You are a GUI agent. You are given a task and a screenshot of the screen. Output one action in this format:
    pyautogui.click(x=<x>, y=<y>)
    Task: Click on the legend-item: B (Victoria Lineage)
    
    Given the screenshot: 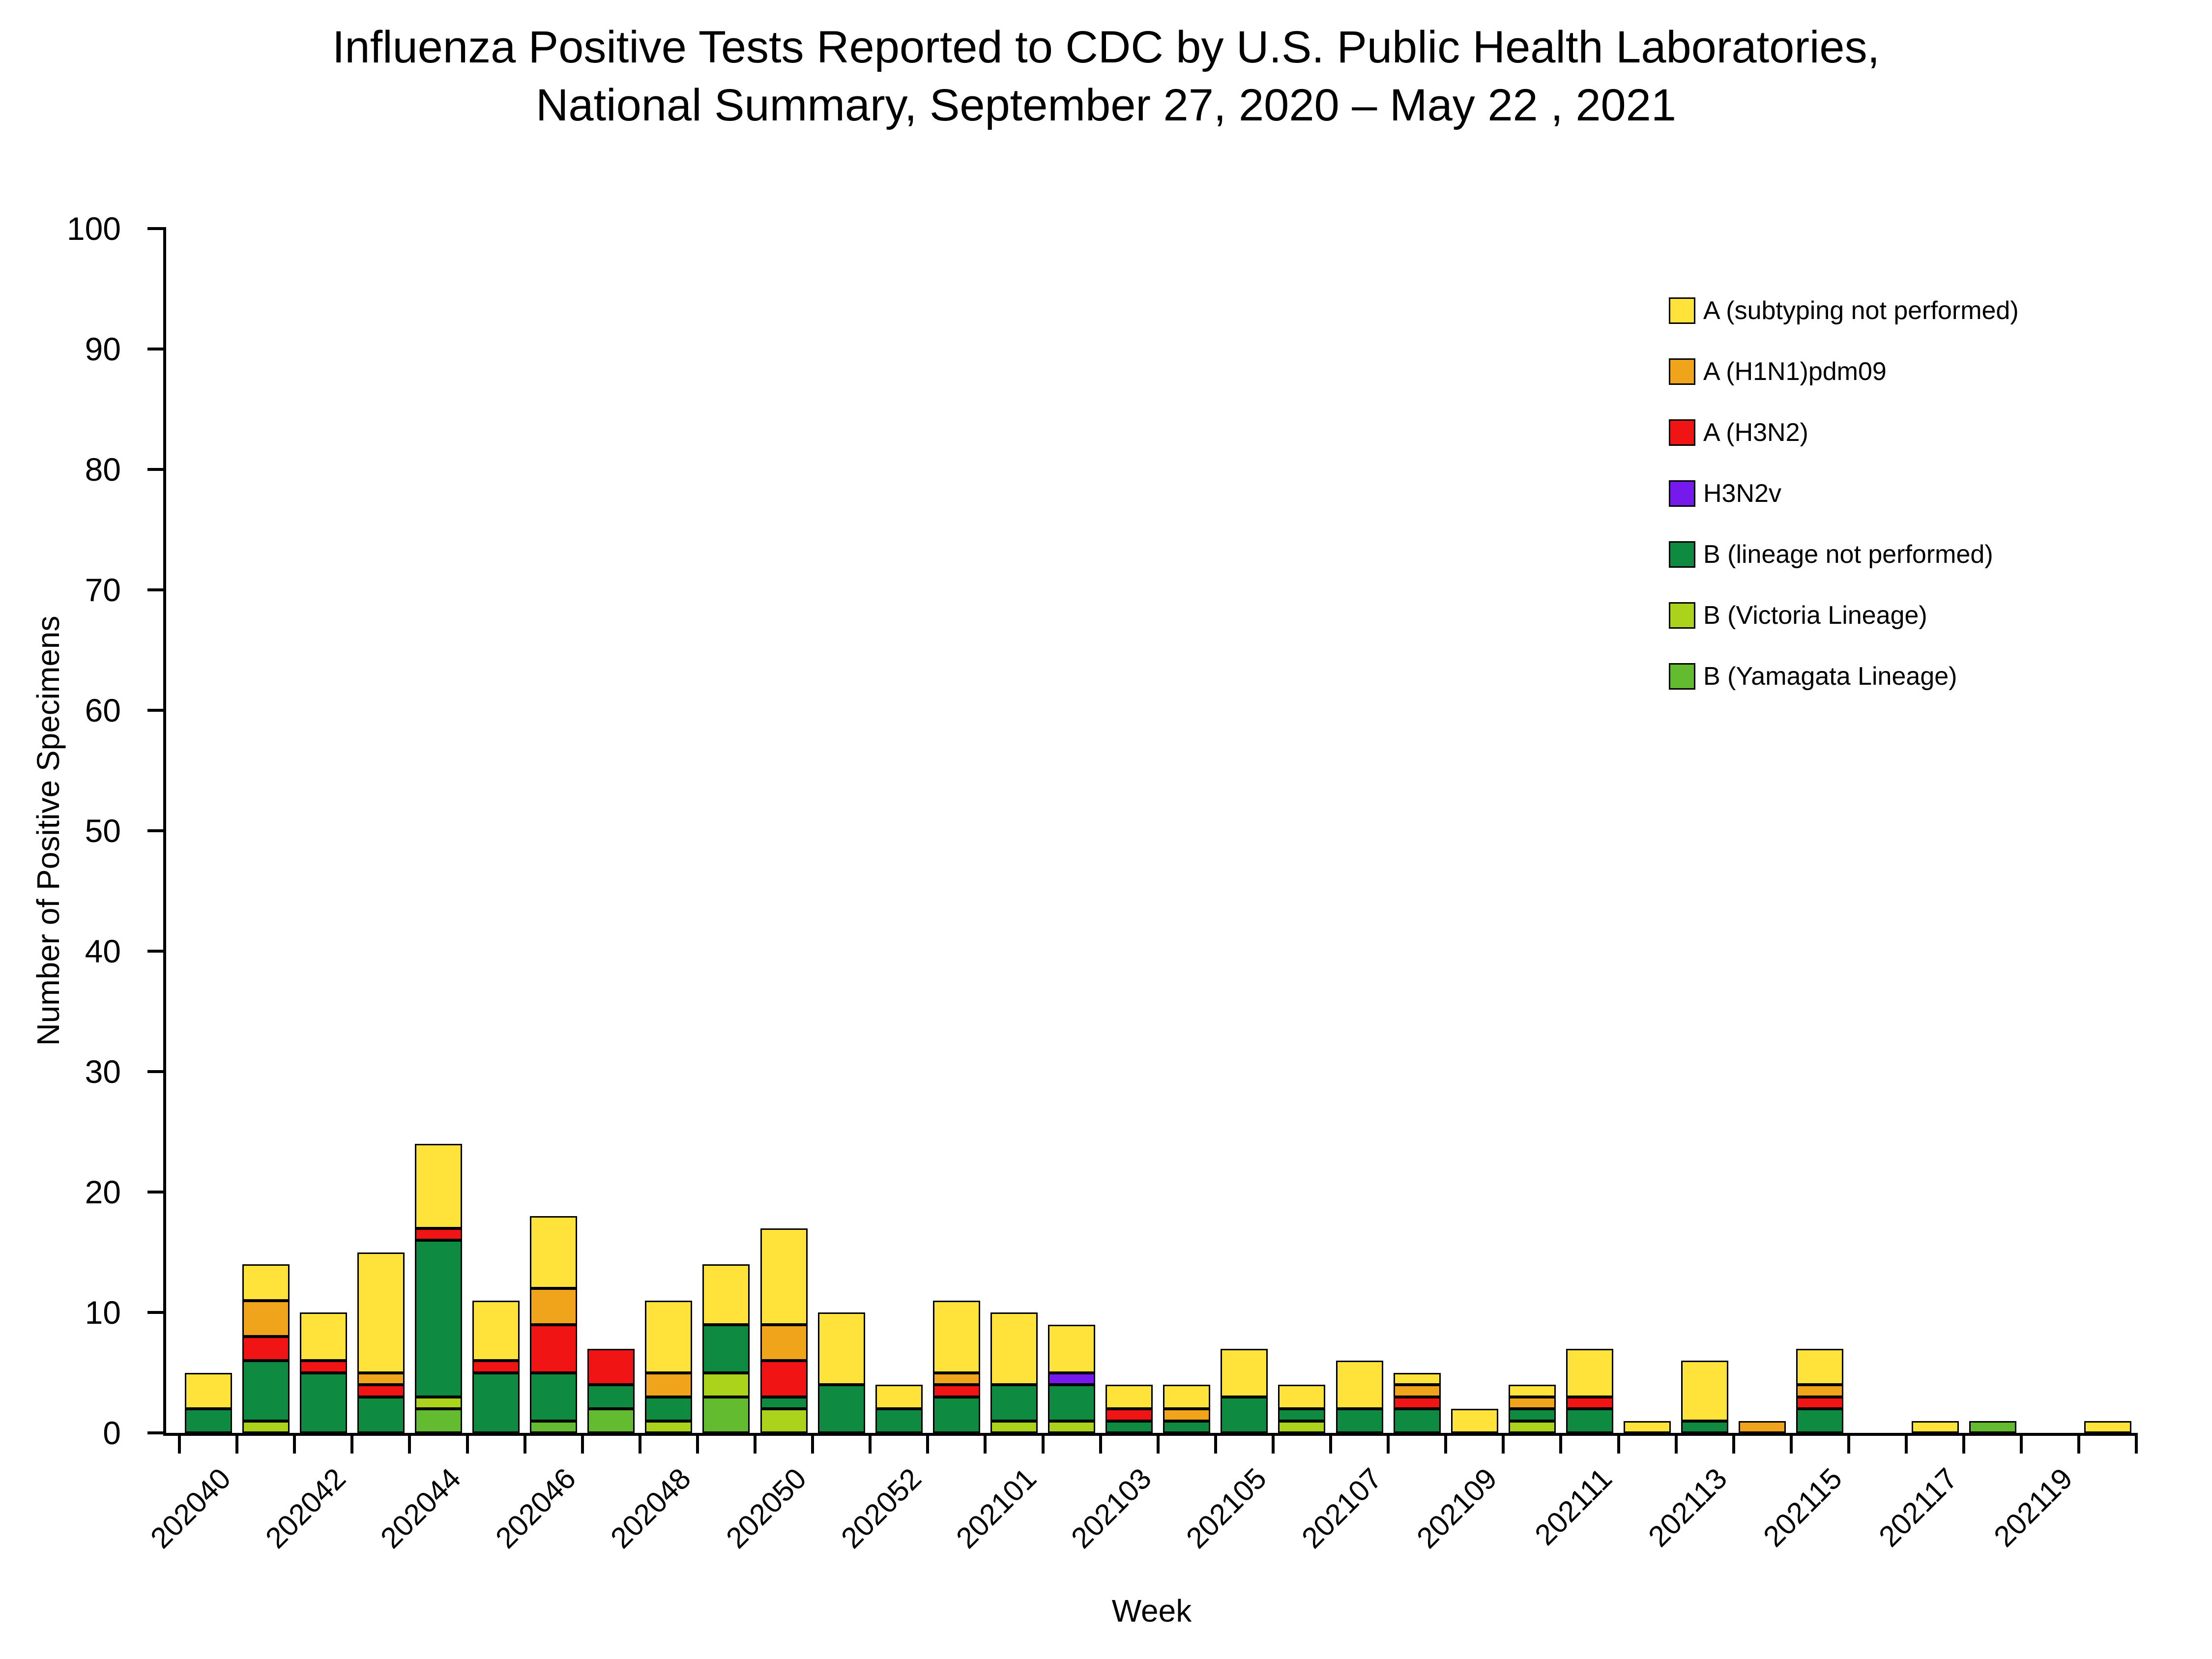 What is the action you would take?
    pyautogui.click(x=1844, y=616)
    